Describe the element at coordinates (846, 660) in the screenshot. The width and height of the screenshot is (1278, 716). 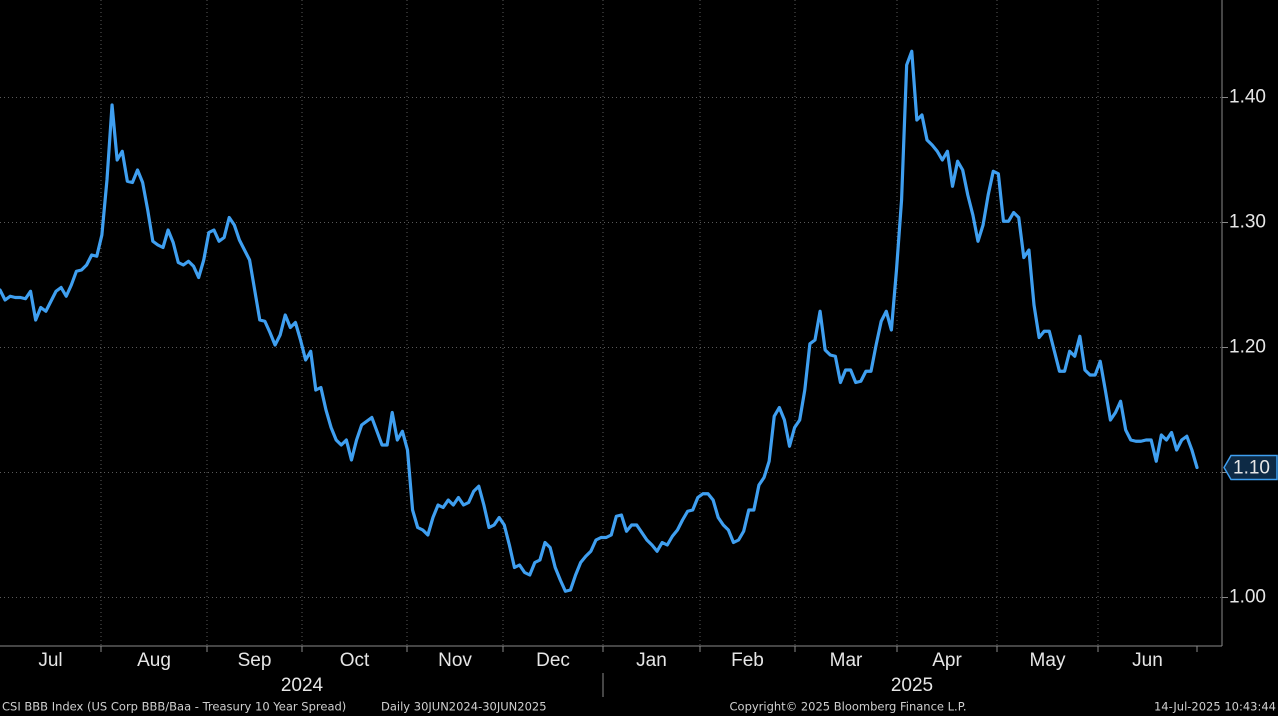
I see `x-tick-label: Mar` at that location.